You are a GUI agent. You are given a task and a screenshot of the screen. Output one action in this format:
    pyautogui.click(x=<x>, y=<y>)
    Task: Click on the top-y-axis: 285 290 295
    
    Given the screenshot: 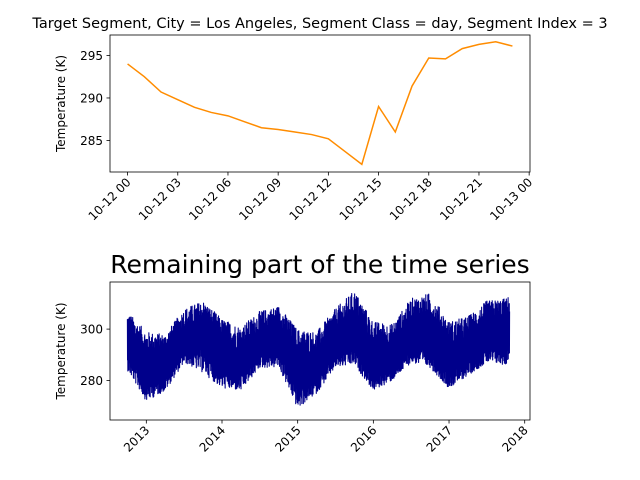 What is the action you would take?
    pyautogui.click(x=95, y=98)
    